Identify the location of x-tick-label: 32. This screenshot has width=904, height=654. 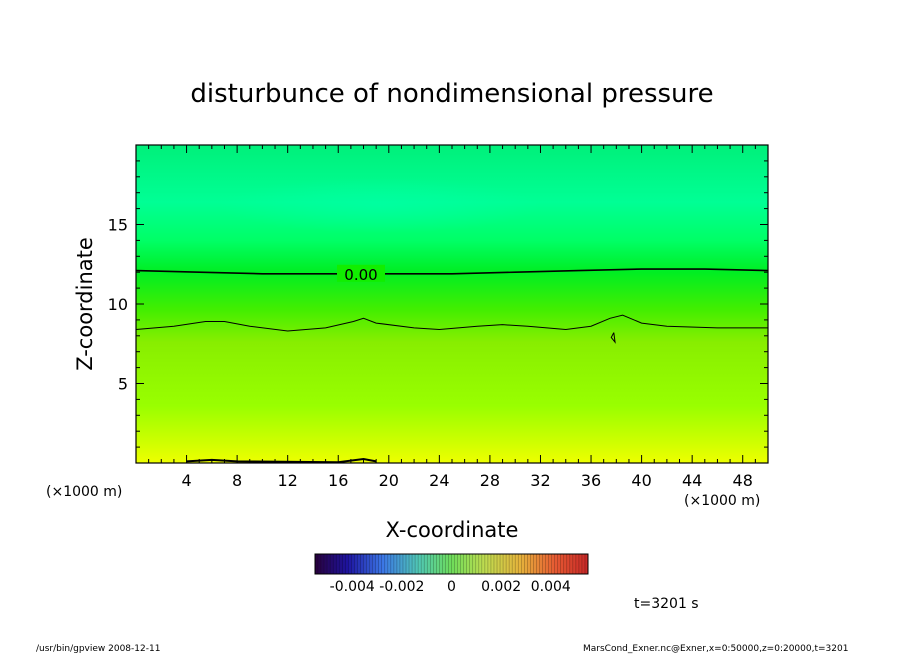
(540, 480).